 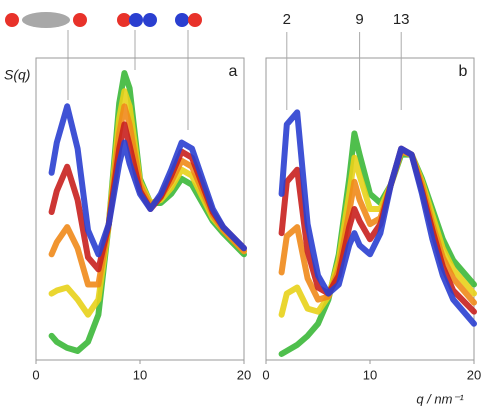 I want to click on peak-label: 9, so click(x=359, y=19).